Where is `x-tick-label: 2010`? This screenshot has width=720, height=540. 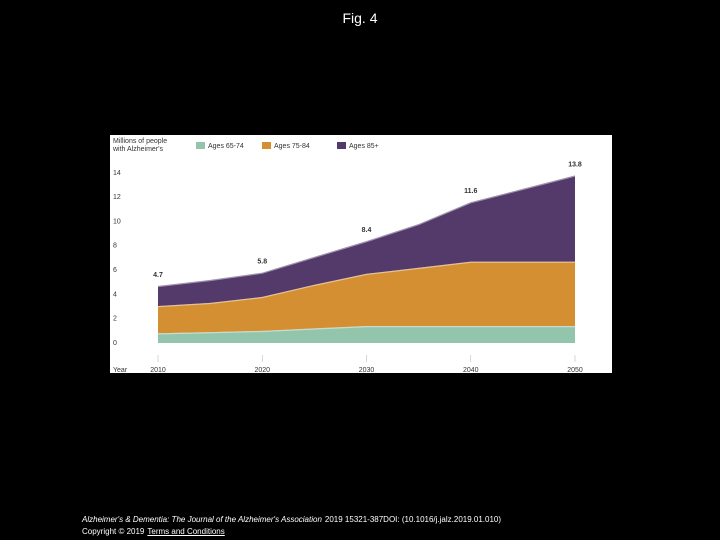 x-tick-label: 2010 is located at coordinates (158, 370).